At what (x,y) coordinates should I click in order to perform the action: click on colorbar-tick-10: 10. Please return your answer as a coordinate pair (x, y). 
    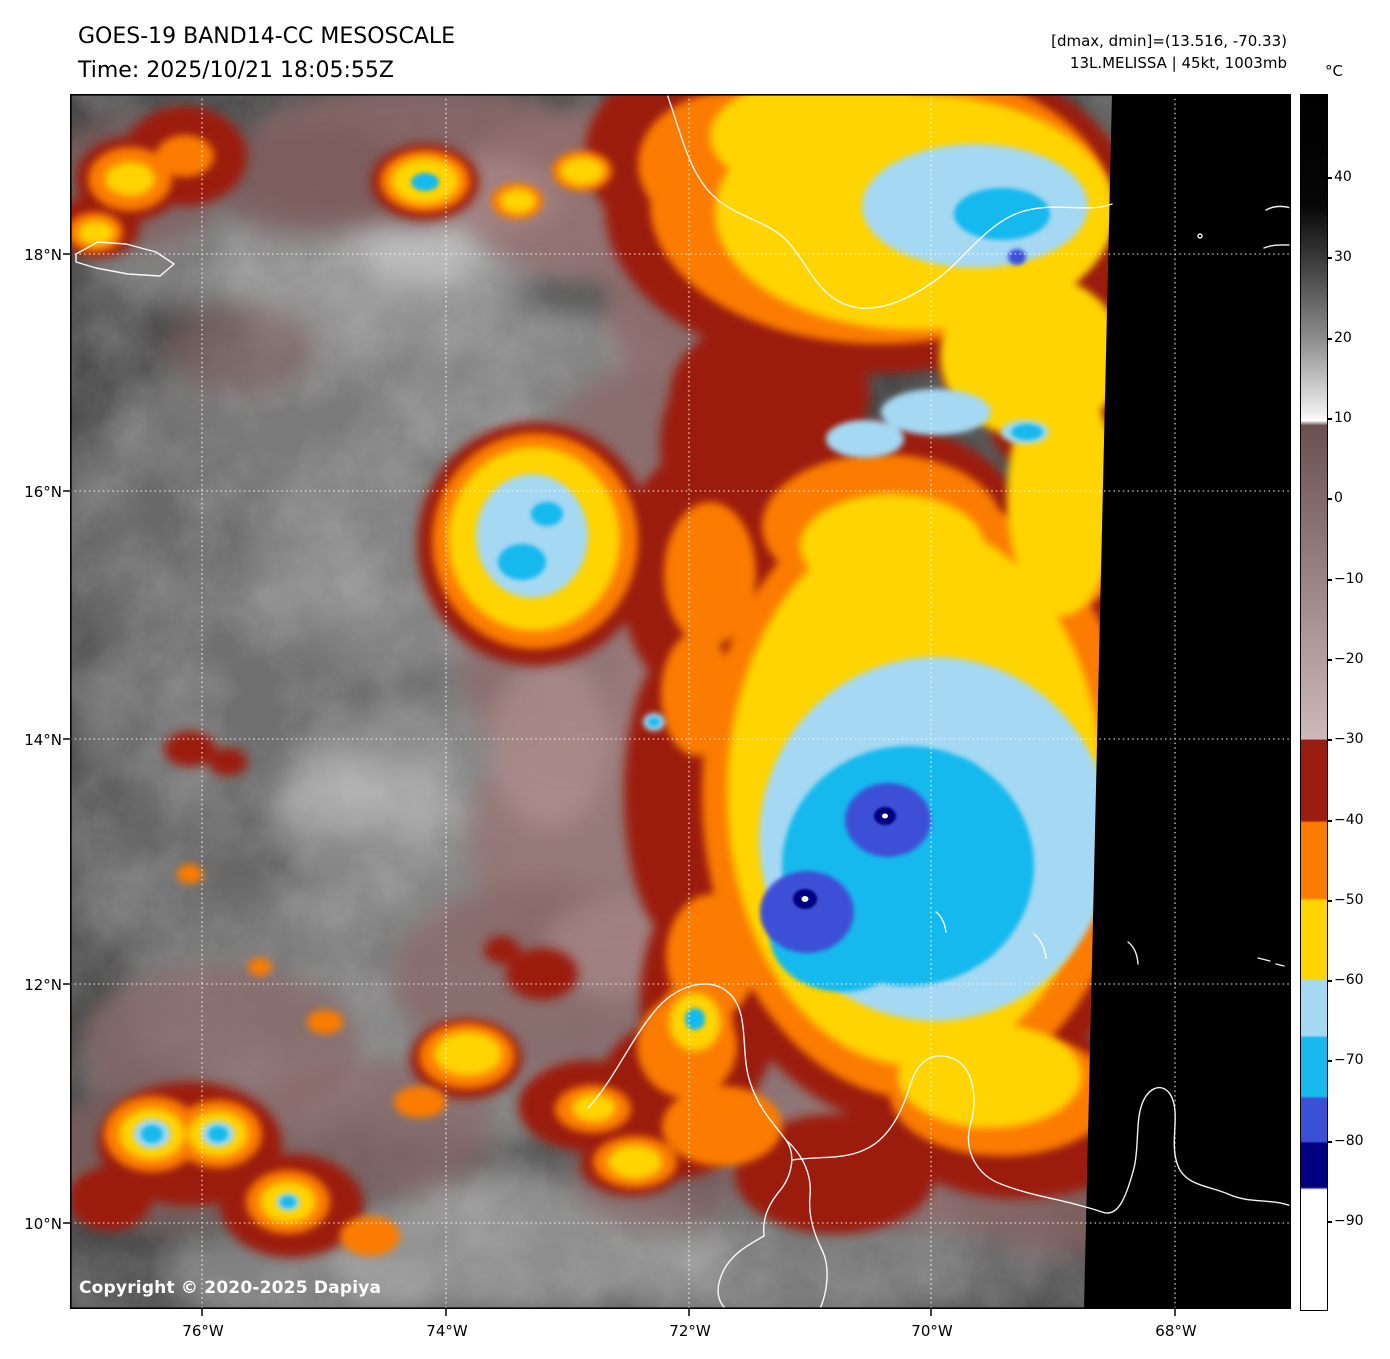
    Looking at the image, I should click on (1339, 418).